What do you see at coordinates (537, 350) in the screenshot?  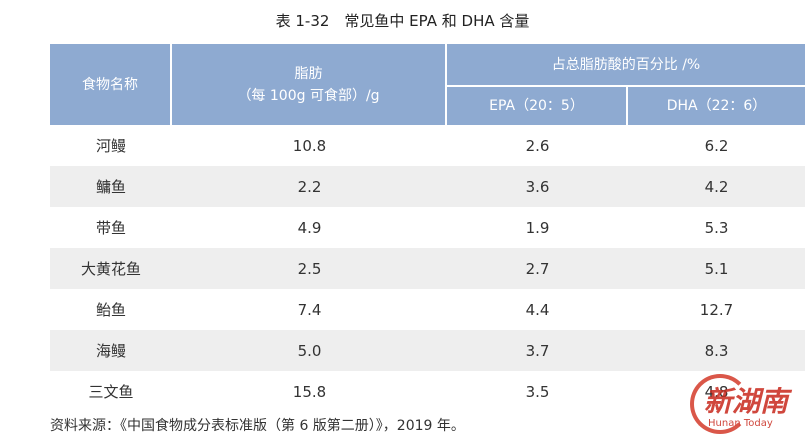 I see `value-cell: 3.7` at bounding box center [537, 350].